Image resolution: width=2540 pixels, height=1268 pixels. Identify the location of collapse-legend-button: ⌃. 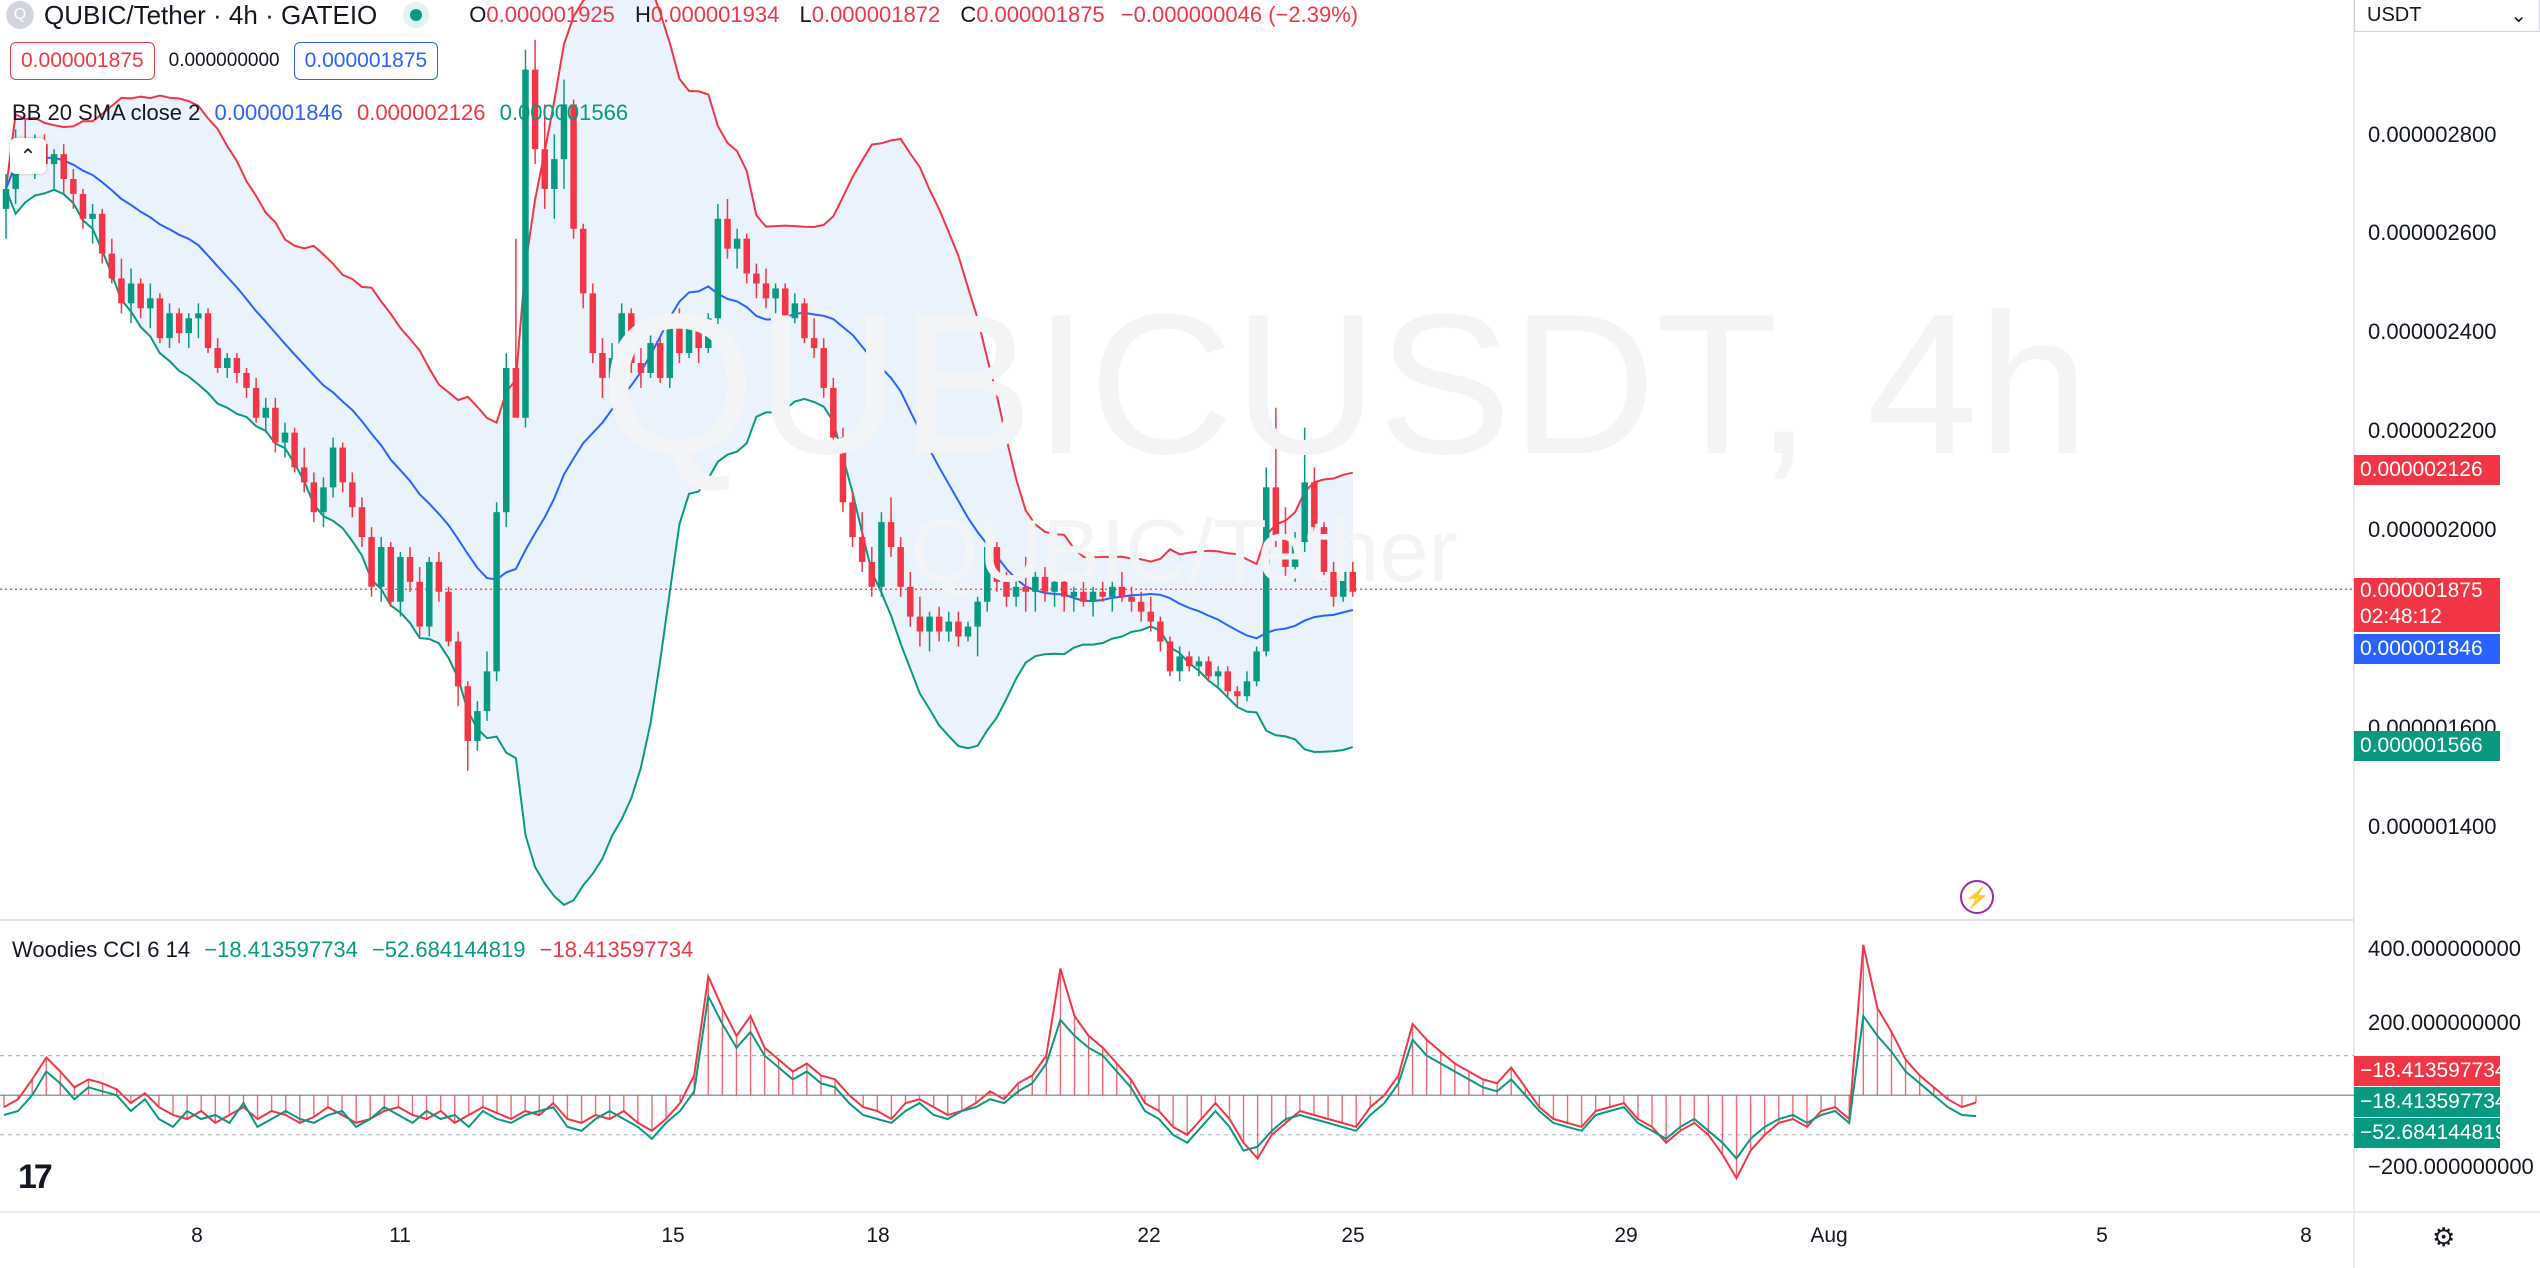
(28, 156).